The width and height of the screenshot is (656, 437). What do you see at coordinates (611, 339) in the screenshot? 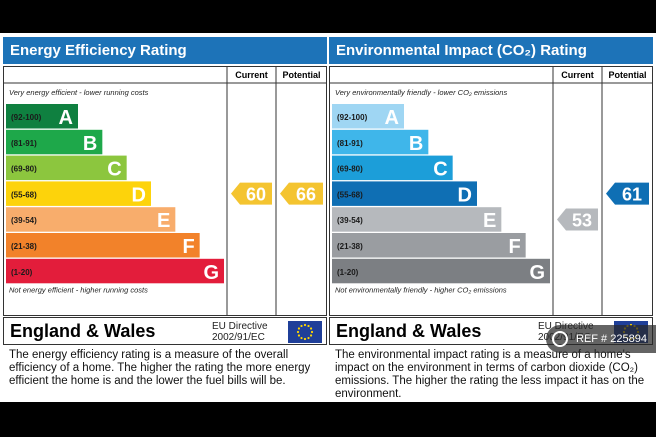
I see `reference-number: REF # 225894` at bounding box center [611, 339].